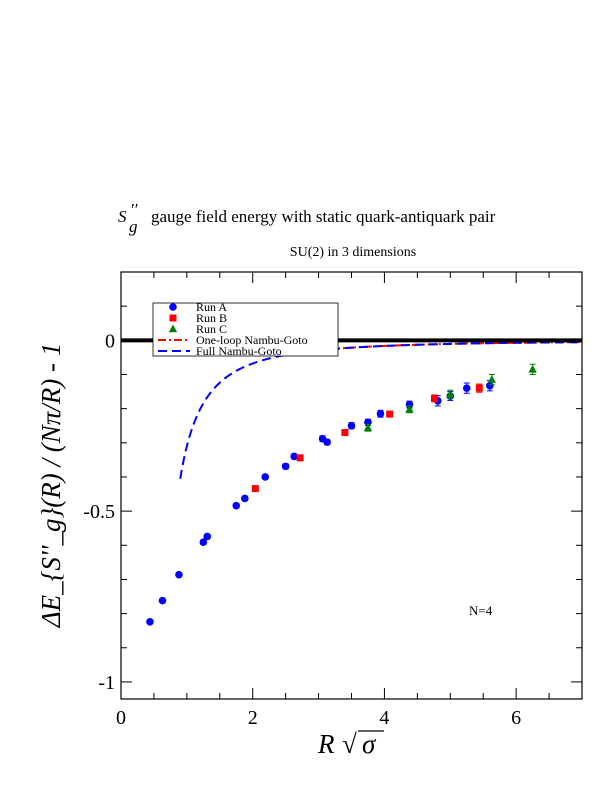 This screenshot has width=612, height=792. What do you see at coordinates (134, 209) in the screenshot?
I see `title-symbol-prime: ′′` at bounding box center [134, 209].